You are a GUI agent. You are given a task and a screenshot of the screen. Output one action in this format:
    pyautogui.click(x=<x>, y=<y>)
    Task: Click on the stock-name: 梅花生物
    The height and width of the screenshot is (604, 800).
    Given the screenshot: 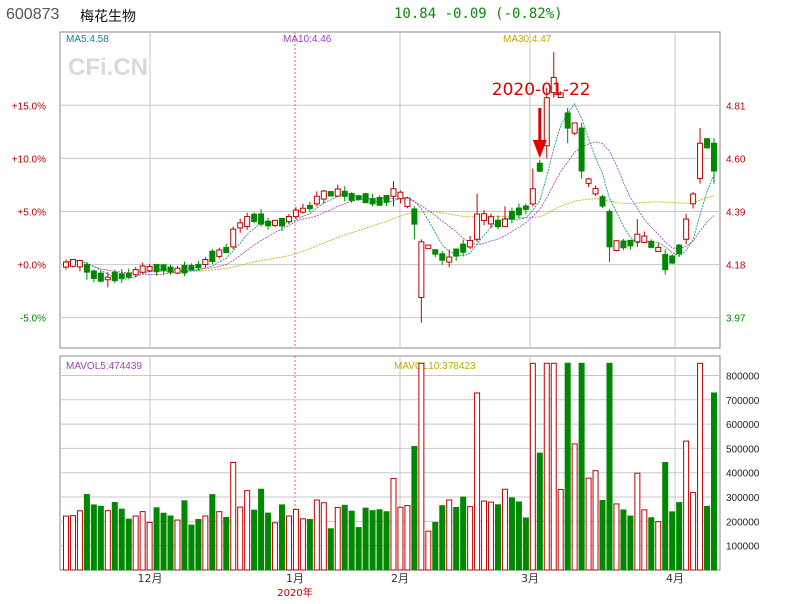 What is the action you would take?
    pyautogui.click(x=108, y=17)
    